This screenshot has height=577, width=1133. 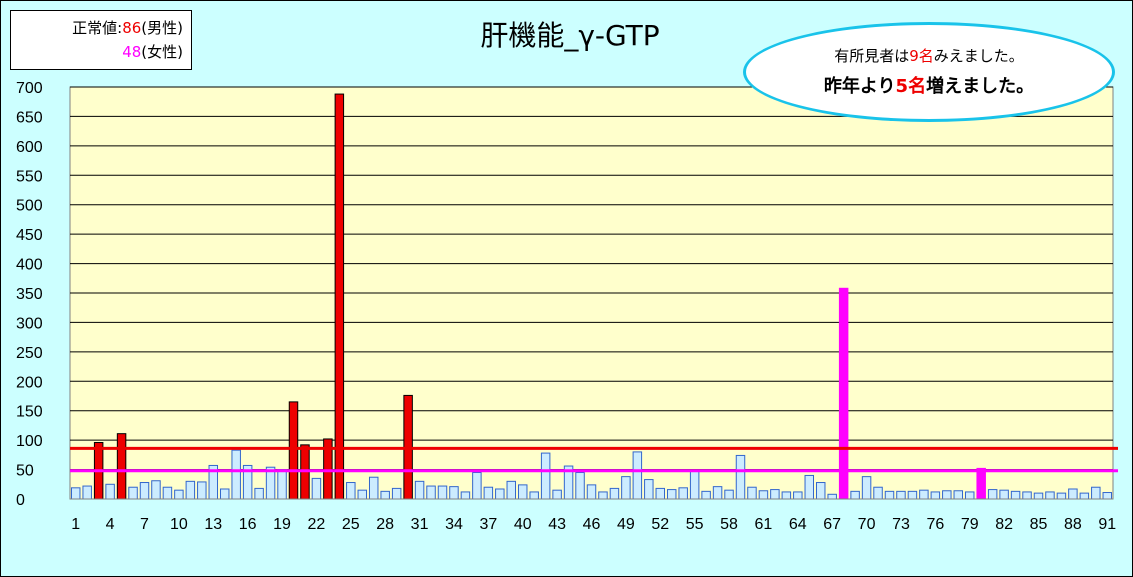 What do you see at coordinates (764, 524) in the screenshot?
I see `x-tick-label: 61` at bounding box center [764, 524].